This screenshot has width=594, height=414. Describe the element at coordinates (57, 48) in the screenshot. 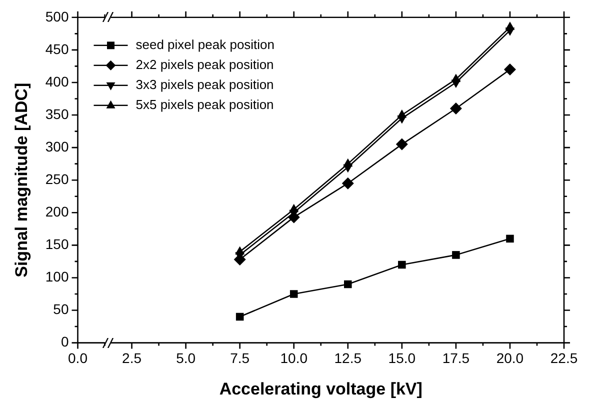

I see `y-tick-label: 450` at that location.